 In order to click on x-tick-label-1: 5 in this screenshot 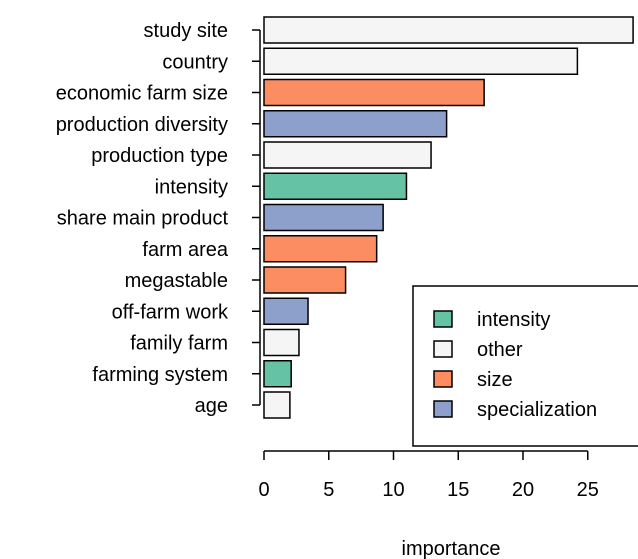, I will do `click(328, 490)`.